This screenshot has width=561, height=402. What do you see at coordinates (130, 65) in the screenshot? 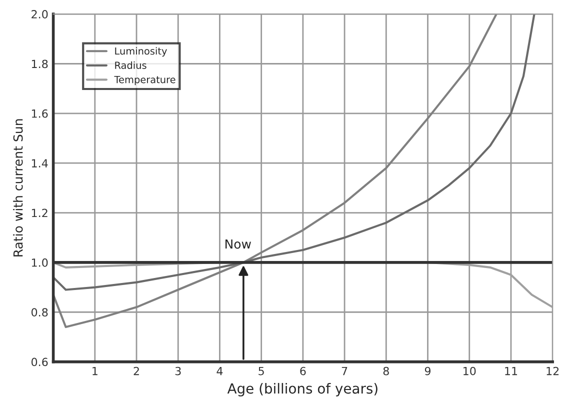
I see `legend-label: Radius` at bounding box center [130, 65].